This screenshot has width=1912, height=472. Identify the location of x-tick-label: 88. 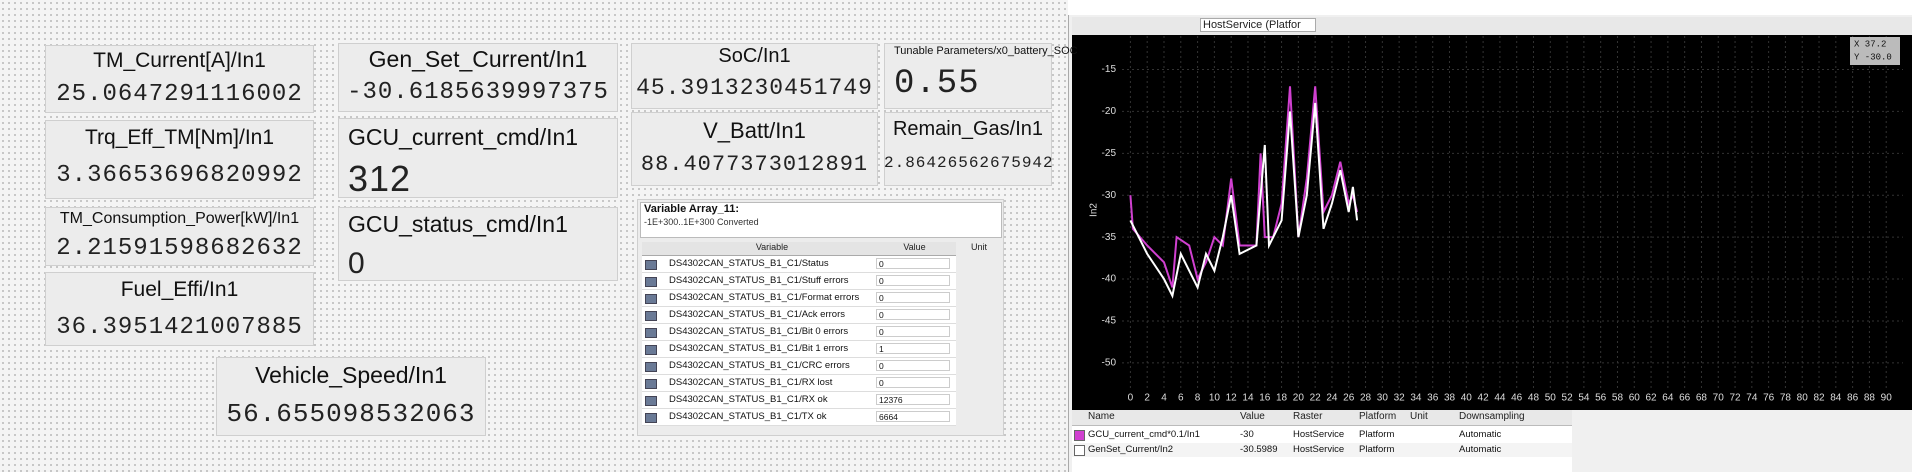
(1870, 398).